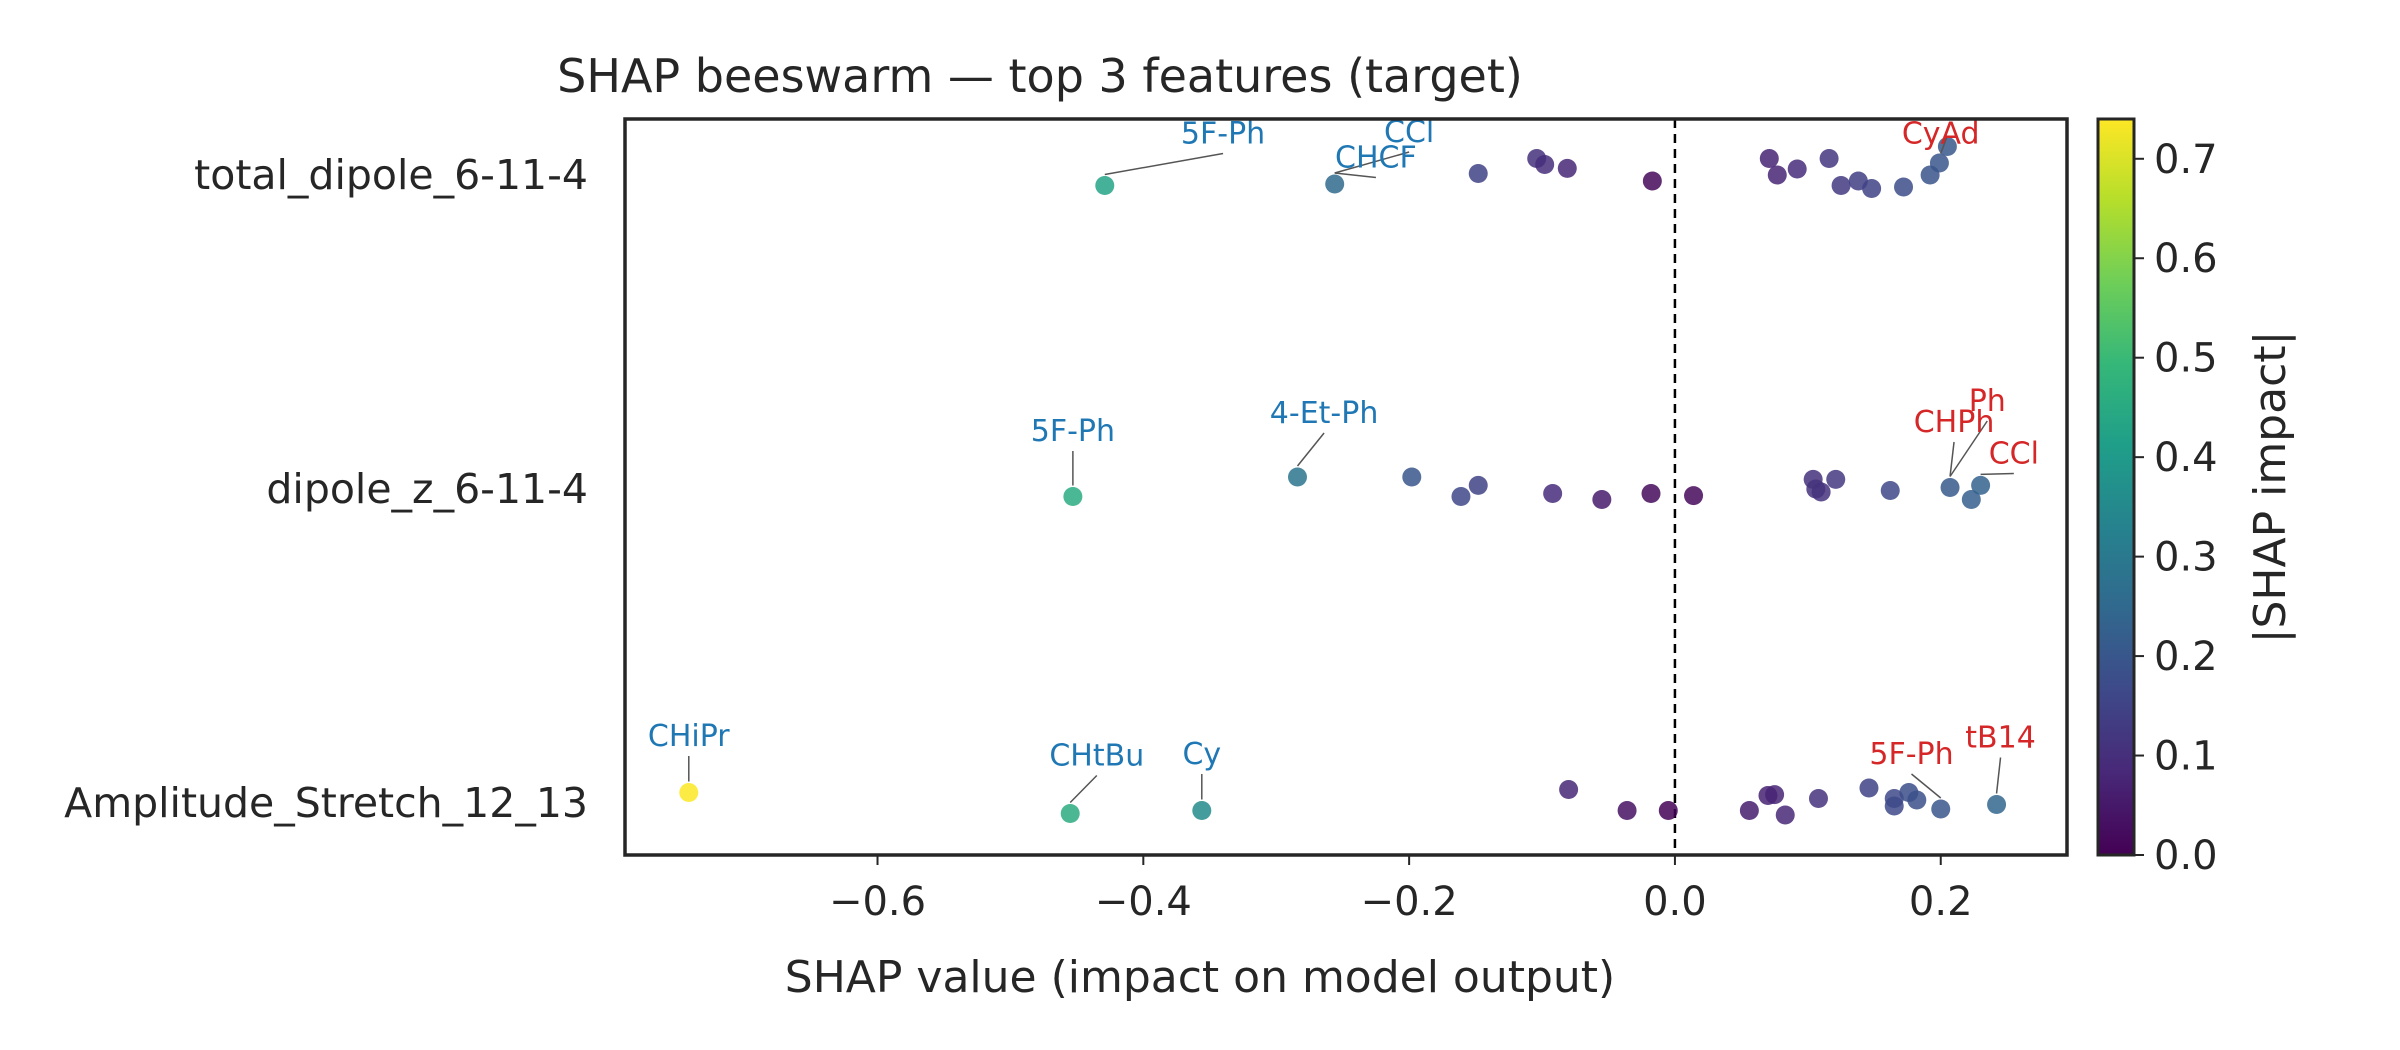 The image size is (2400, 1050). What do you see at coordinates (2186, 259) in the screenshot?
I see `colorbar-tick-label: 0.6` at bounding box center [2186, 259].